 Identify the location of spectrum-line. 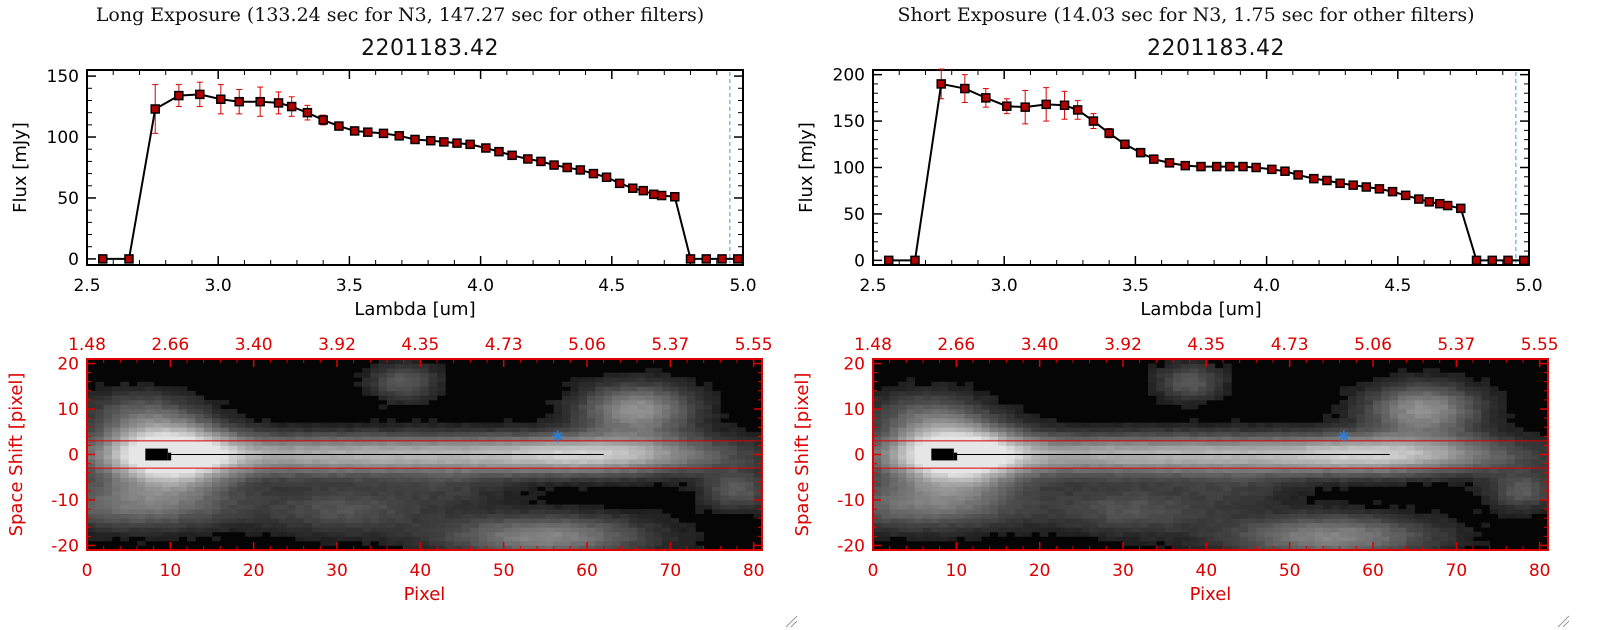
(1206, 172).